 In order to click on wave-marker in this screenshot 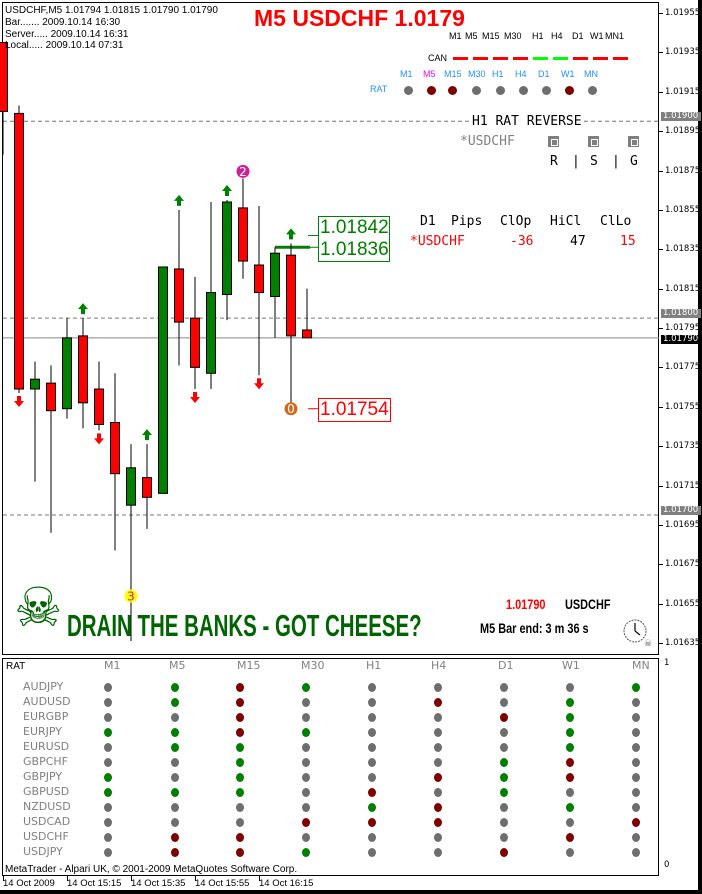, I will do `click(131, 596)`.